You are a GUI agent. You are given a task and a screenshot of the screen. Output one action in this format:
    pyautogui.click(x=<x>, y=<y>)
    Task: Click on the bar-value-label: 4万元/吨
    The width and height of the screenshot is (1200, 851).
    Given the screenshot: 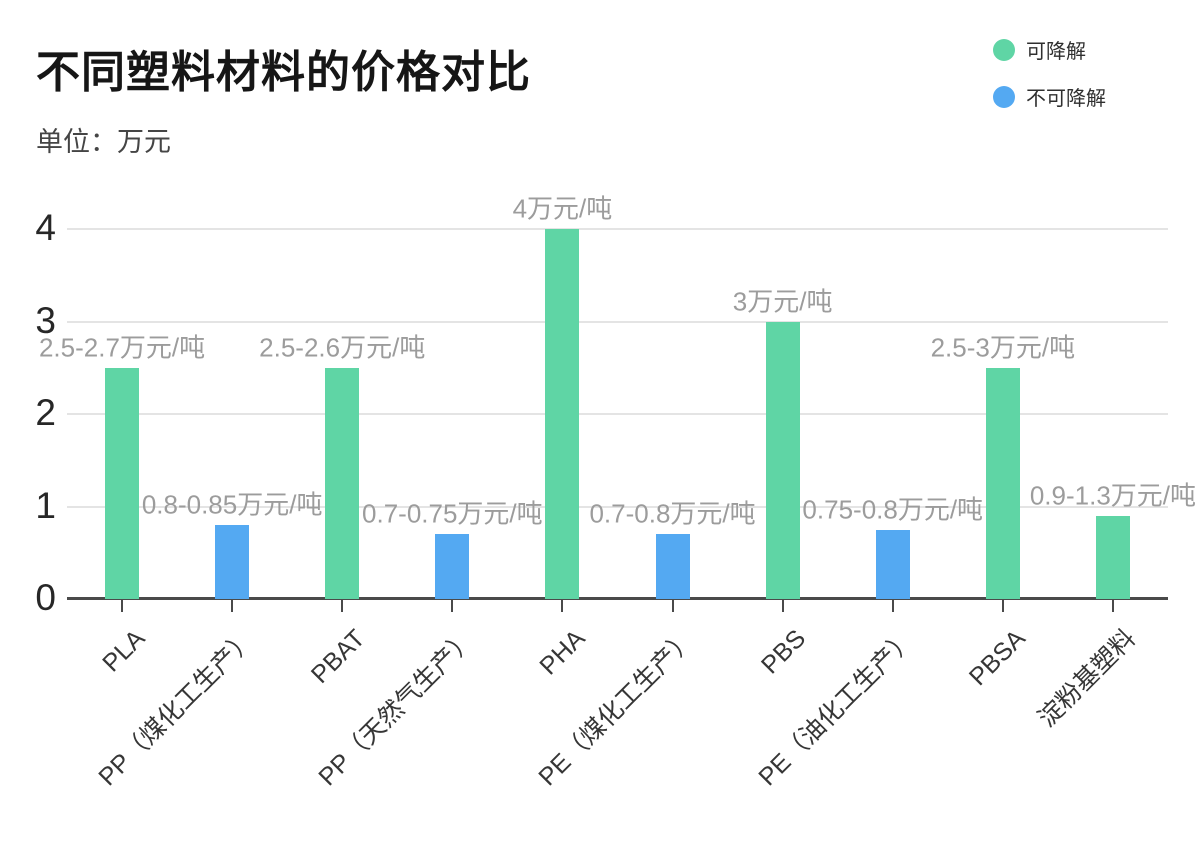 What is the action you would take?
    pyautogui.click(x=562, y=208)
    